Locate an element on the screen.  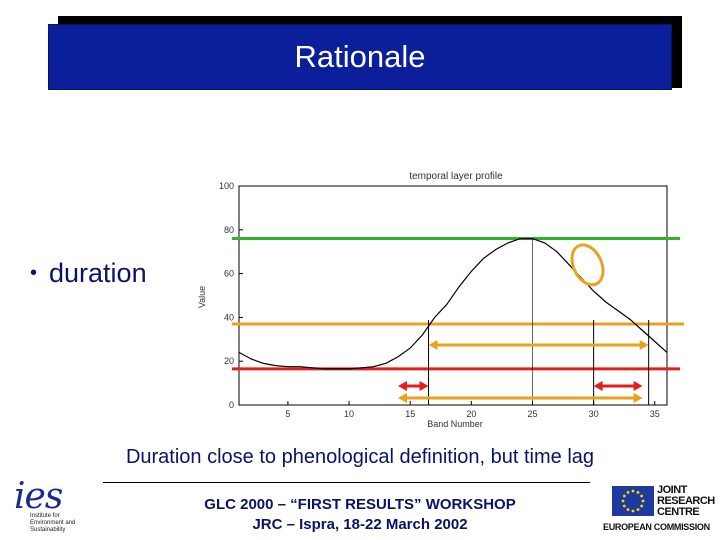
x-tick-label: 10 is located at coordinates (349, 414).